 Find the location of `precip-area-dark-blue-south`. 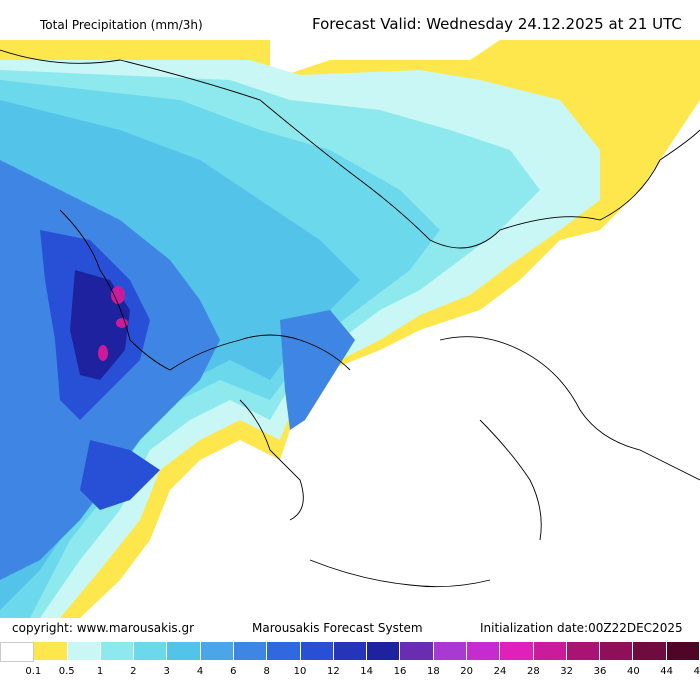

precip-area-dark-blue-south is located at coordinates (120, 475).